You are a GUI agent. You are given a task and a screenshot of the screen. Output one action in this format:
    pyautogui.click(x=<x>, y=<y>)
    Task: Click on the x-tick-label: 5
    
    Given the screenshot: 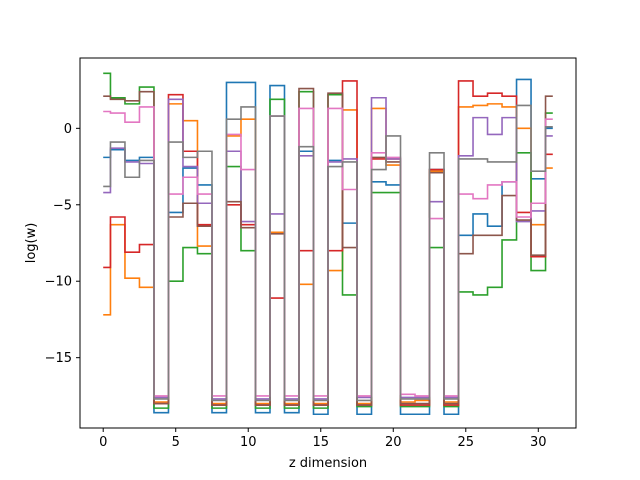 What is the action you would take?
    pyautogui.click(x=176, y=442)
    